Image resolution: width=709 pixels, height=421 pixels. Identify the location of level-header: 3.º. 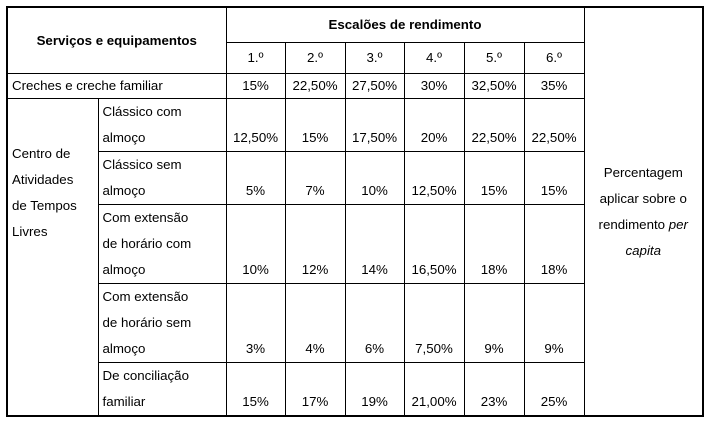
(374, 58).